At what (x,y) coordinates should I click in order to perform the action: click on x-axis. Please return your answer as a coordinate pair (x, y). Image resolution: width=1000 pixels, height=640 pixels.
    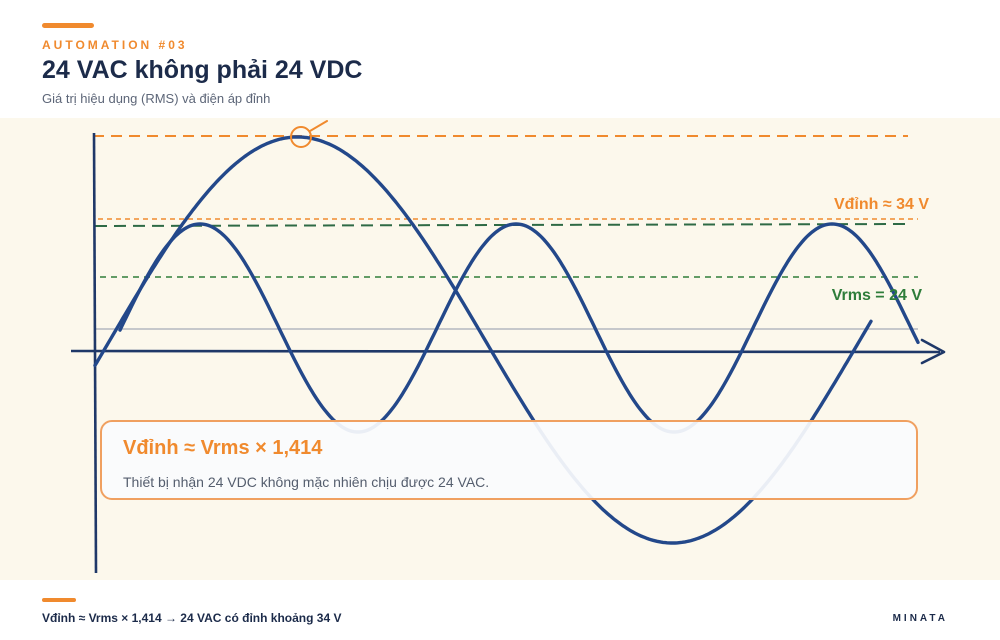
    Looking at the image, I should click on (505, 351).